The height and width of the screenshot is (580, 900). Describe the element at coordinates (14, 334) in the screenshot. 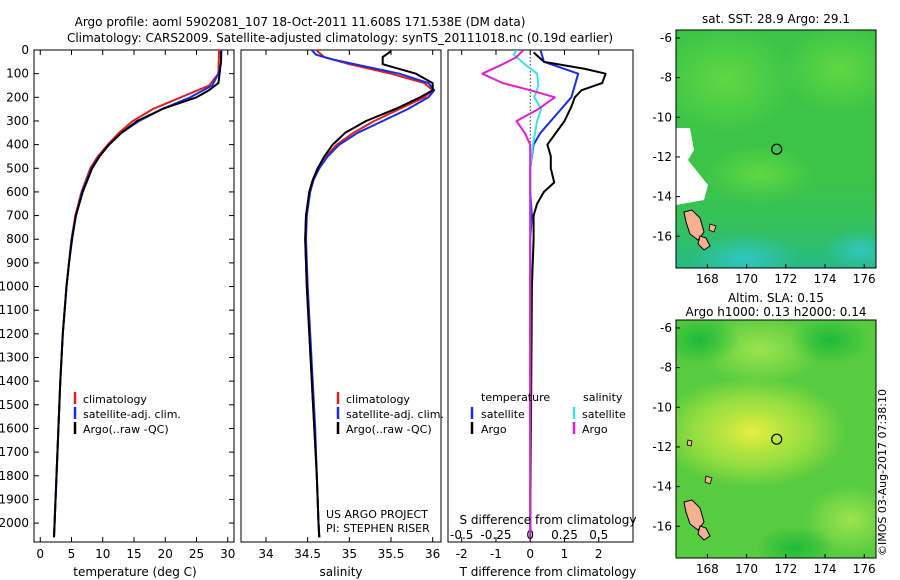

I see `depth-tick-label: 1200` at that location.